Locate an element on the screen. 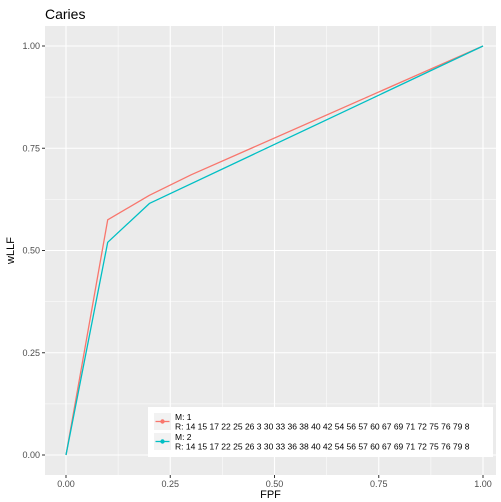 The image size is (501, 502). y-tick-label: 0.00 is located at coordinates (31, 455).